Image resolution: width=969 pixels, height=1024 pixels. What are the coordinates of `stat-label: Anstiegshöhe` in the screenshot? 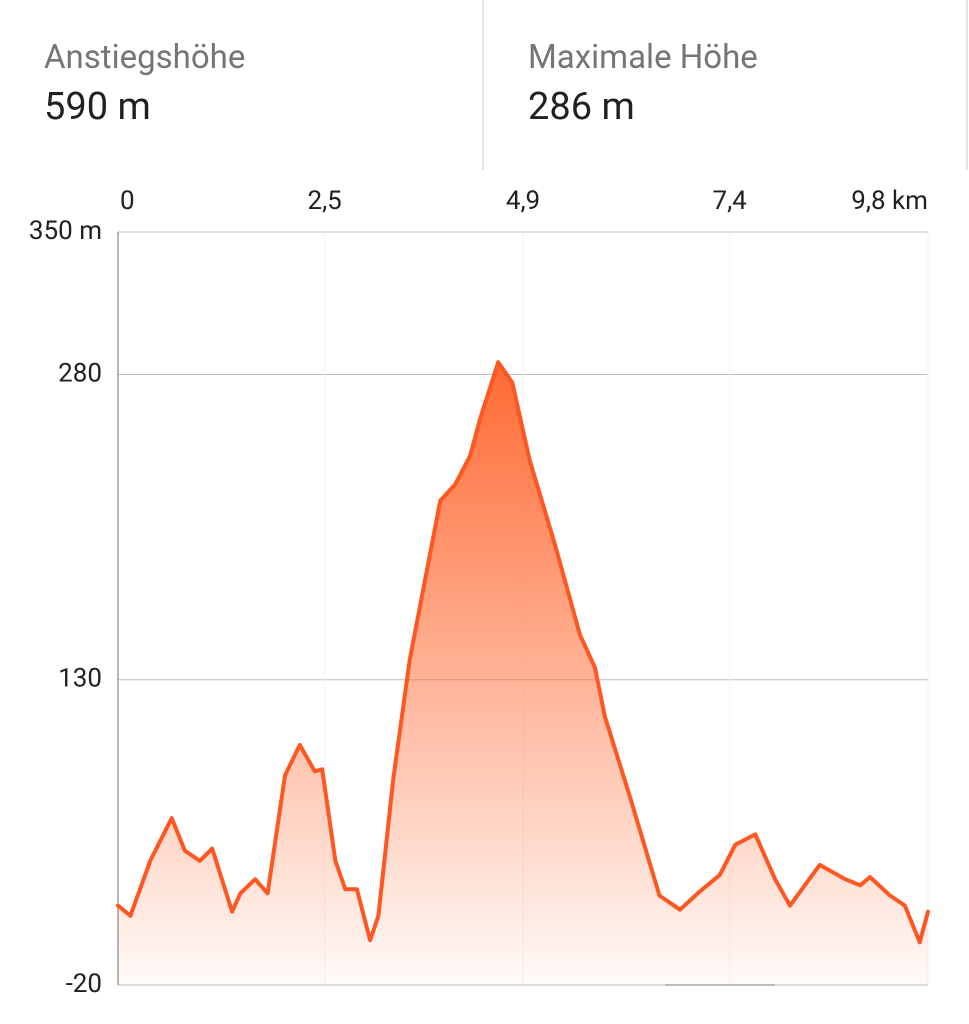 It's located at (145, 57).